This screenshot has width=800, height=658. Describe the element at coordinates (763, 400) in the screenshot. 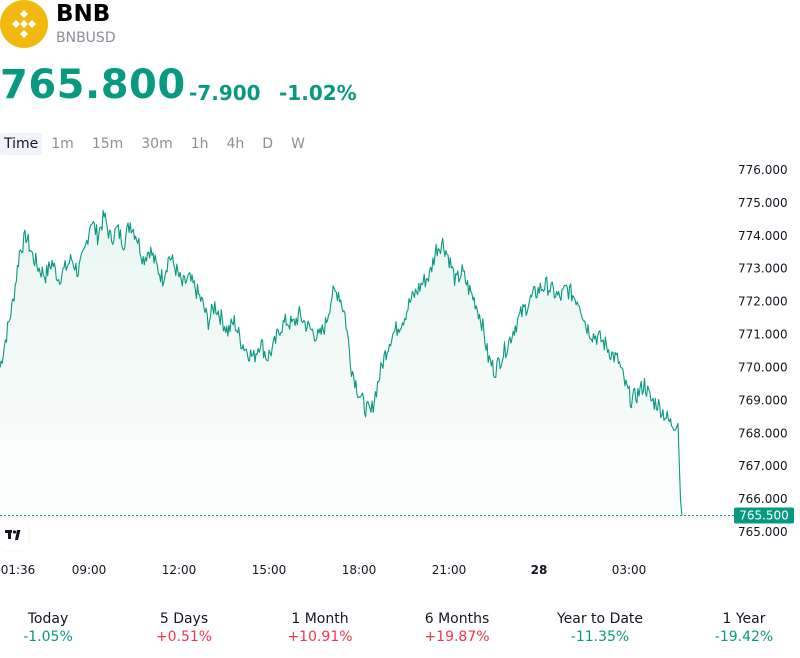

I see `y-tick-label: 769.000` at that location.